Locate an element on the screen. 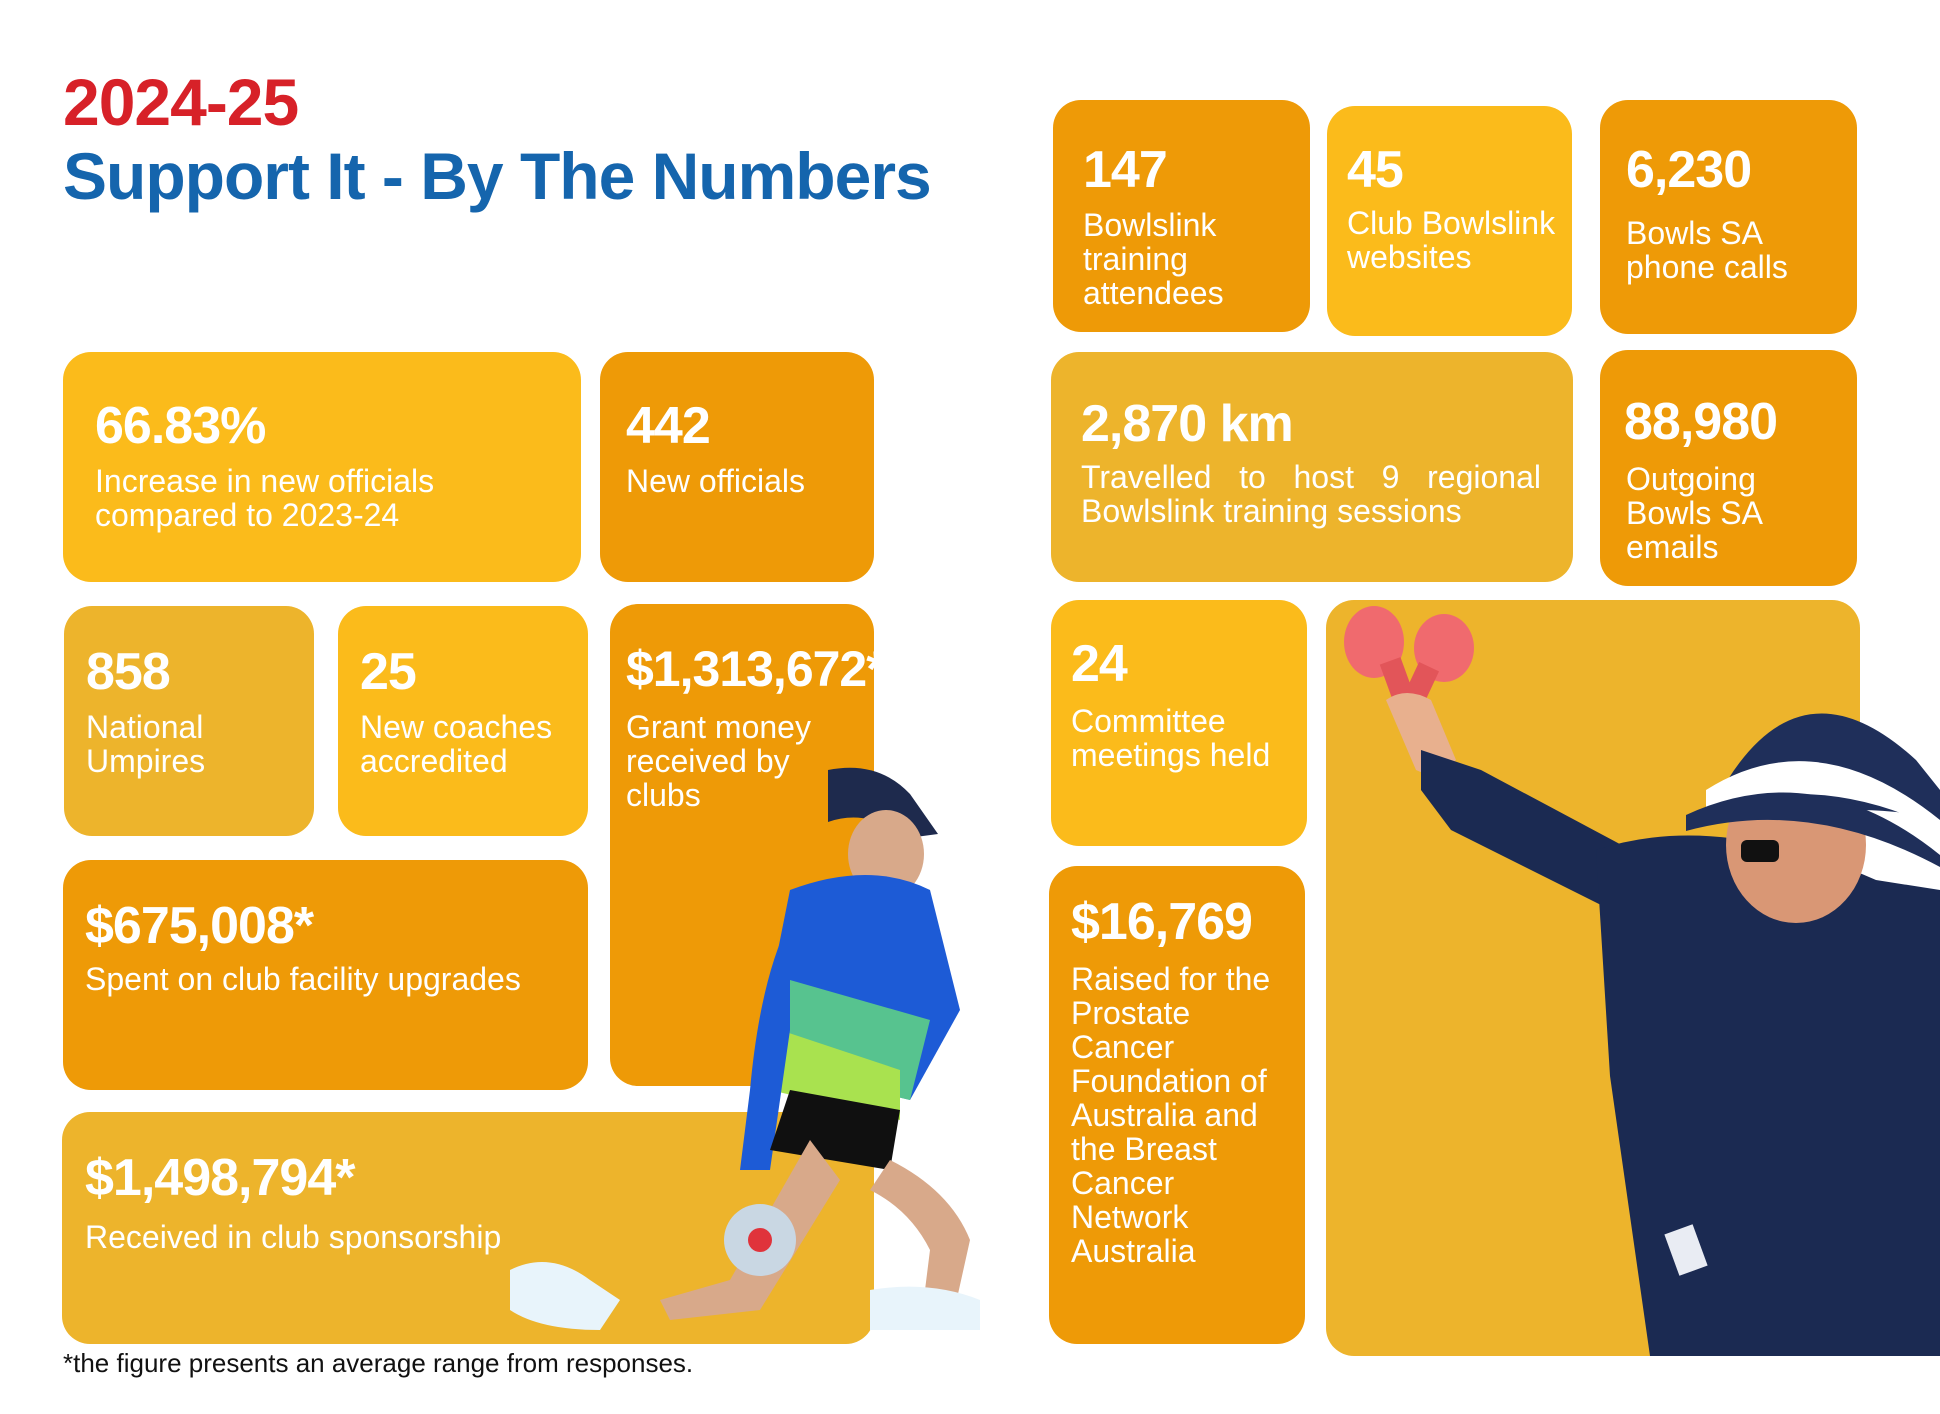 The height and width of the screenshot is (1414, 1940). stat-value: $1,498,794* is located at coordinates (220, 1178).